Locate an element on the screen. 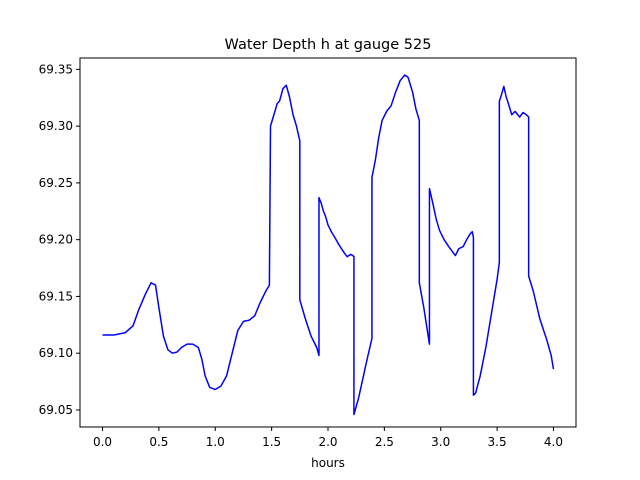 The image size is (640, 480). x-axis: 0.0 0.5 1.0 1.5 2.0 2.5 3.0 3.5 4.0 is located at coordinates (328, 438).